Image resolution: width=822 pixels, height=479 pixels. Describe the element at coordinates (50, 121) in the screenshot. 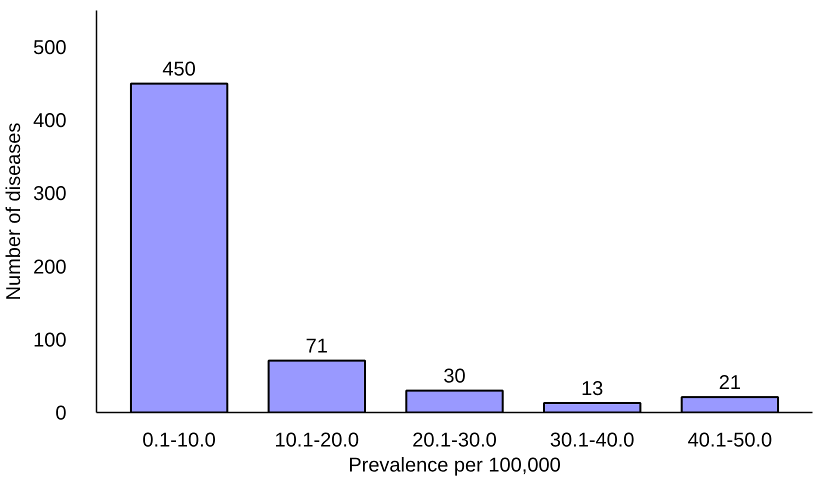

I see `y-tick-label: 400` at that location.